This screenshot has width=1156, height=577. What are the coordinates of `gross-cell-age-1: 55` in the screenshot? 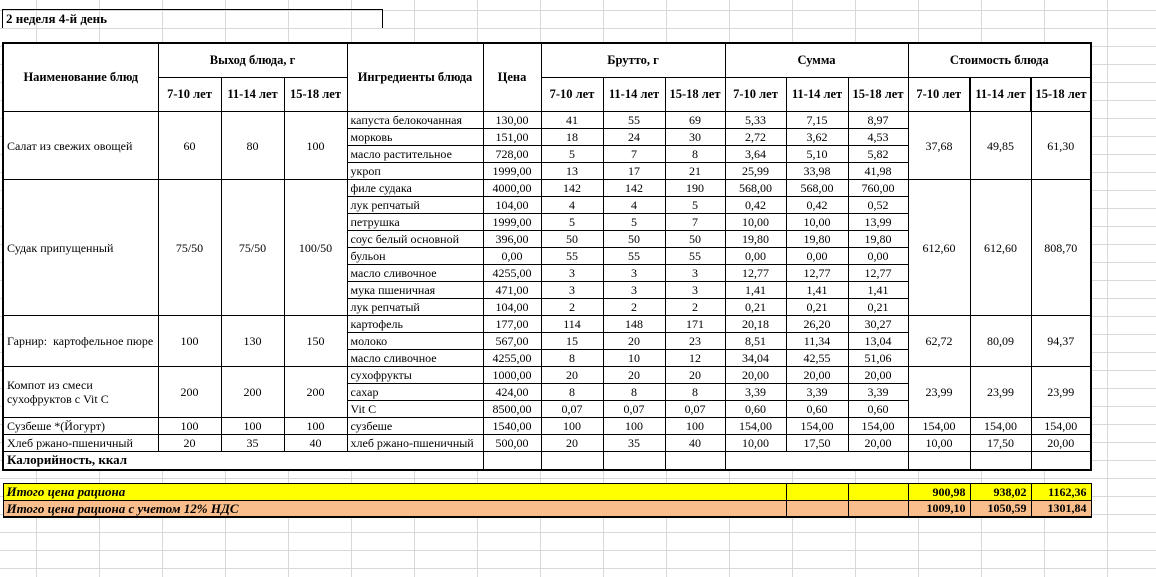 It's located at (572, 255).